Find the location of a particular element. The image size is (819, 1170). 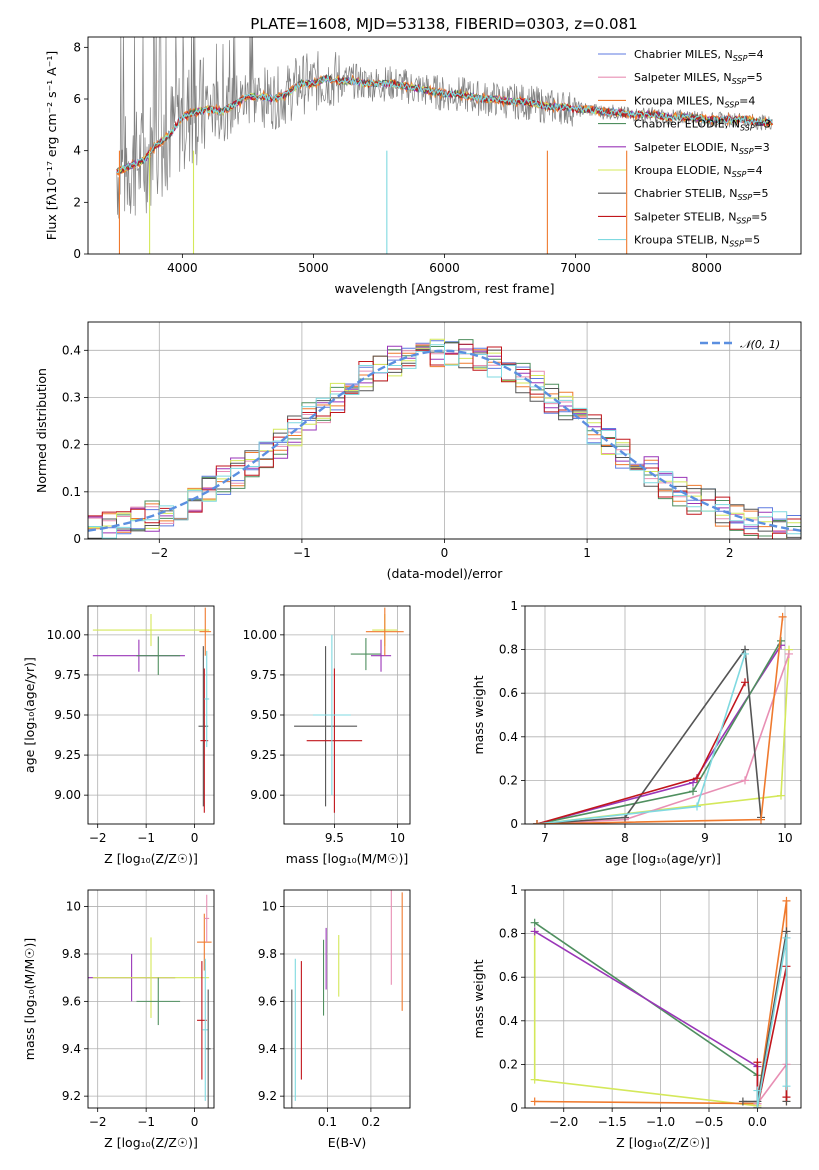

legend-label: Chabrier STELIB, NSSP=5 is located at coordinates (701, 194).